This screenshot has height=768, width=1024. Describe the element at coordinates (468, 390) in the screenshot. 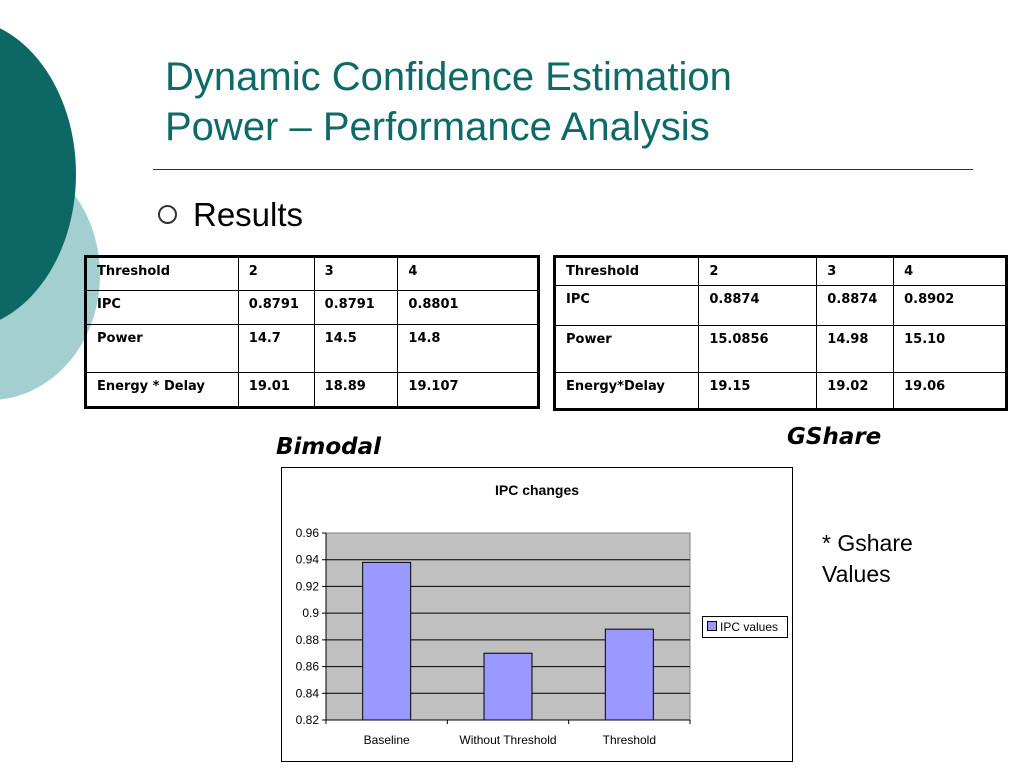

I see `table-cell: 19.107` at that location.